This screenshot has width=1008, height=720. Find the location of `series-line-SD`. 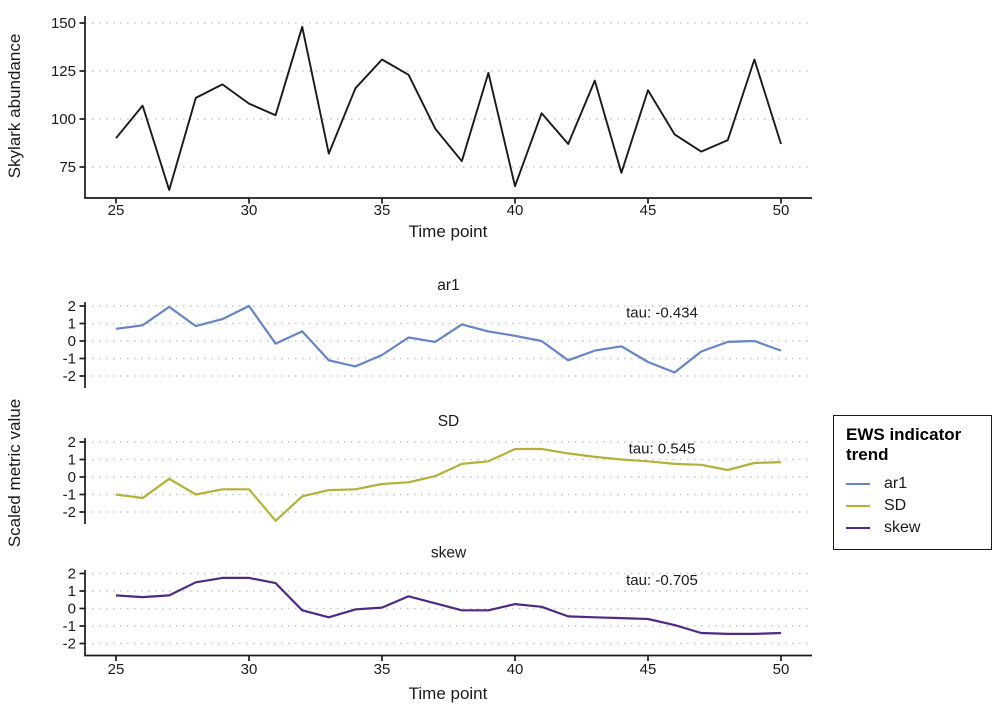

series-line-SD is located at coordinates (448, 484).